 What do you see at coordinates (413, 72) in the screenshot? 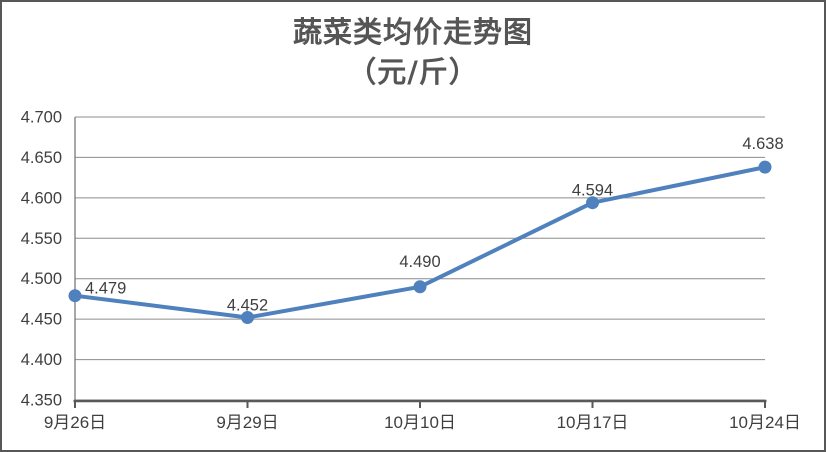
I see `chart-subtitle: （元/斤）` at bounding box center [413, 72].